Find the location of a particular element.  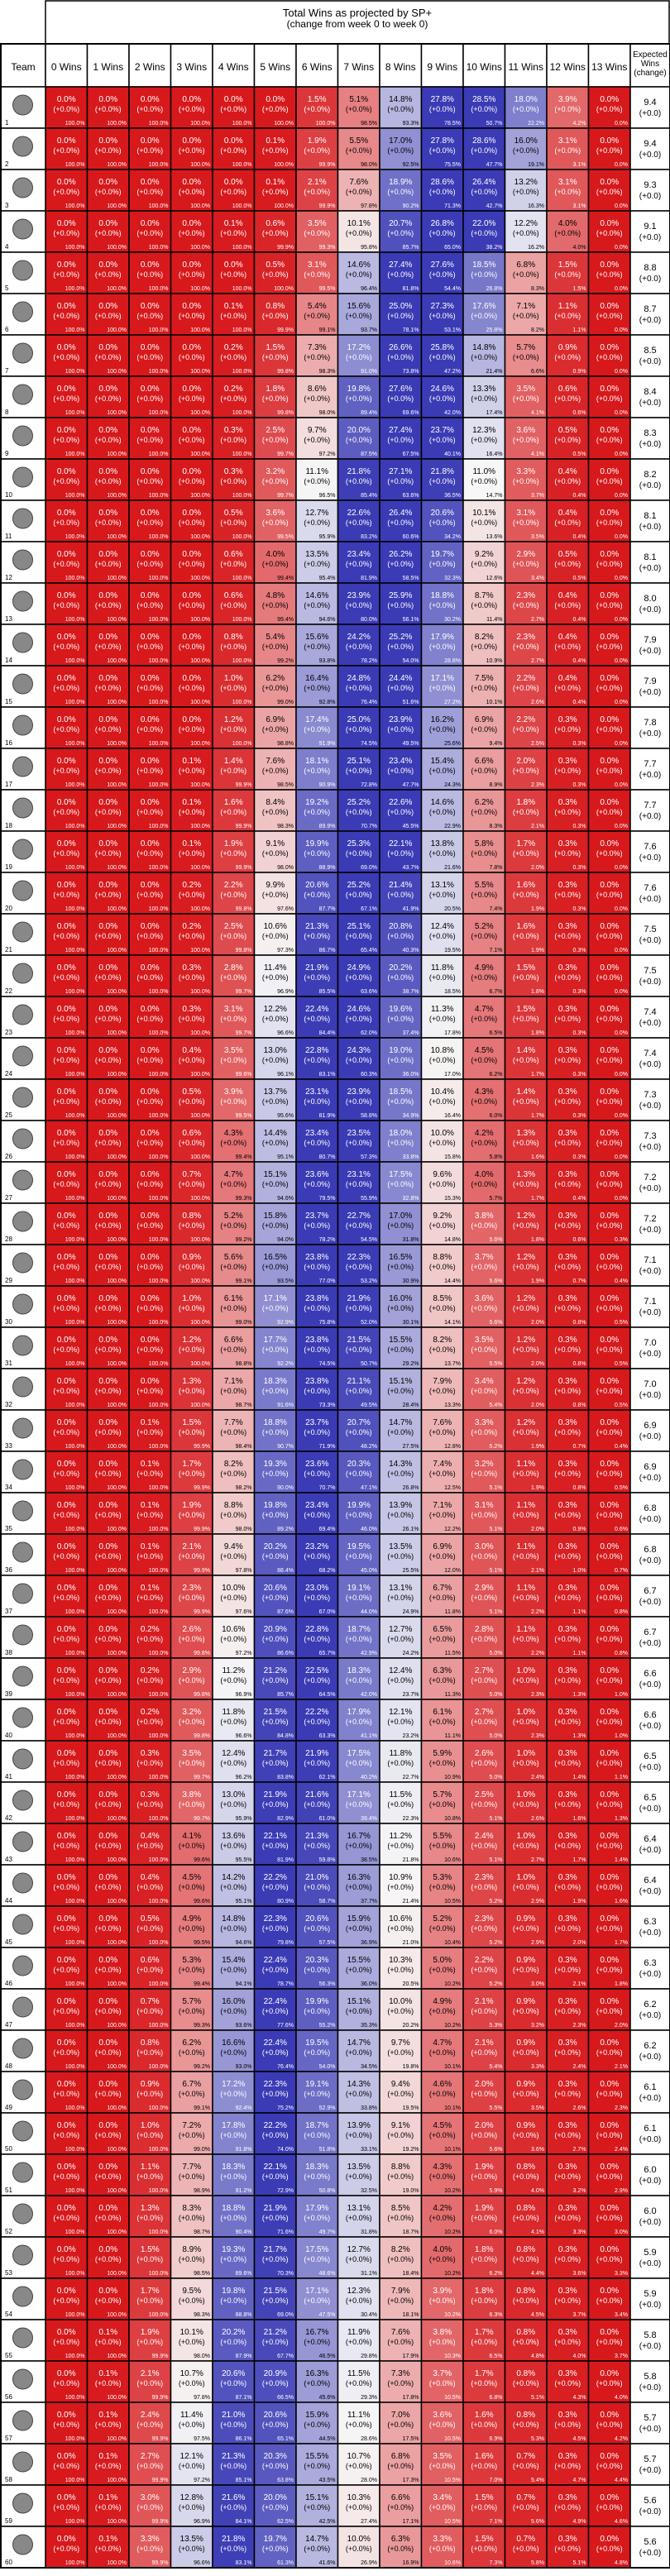

cell-cumulative-label: 86.7% is located at coordinates (327, 950).